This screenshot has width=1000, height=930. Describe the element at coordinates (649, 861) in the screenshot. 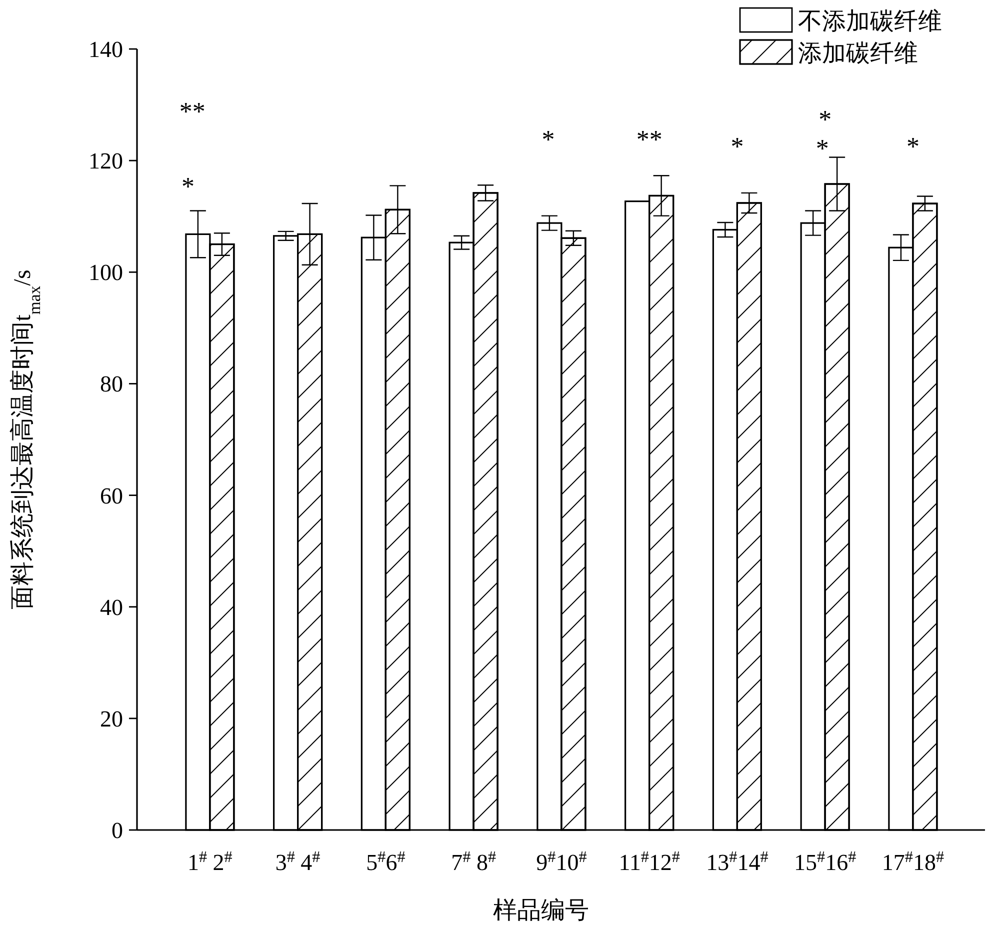

I see `x-tick-label: 11$^{#}$12$^{#}$` at that location.